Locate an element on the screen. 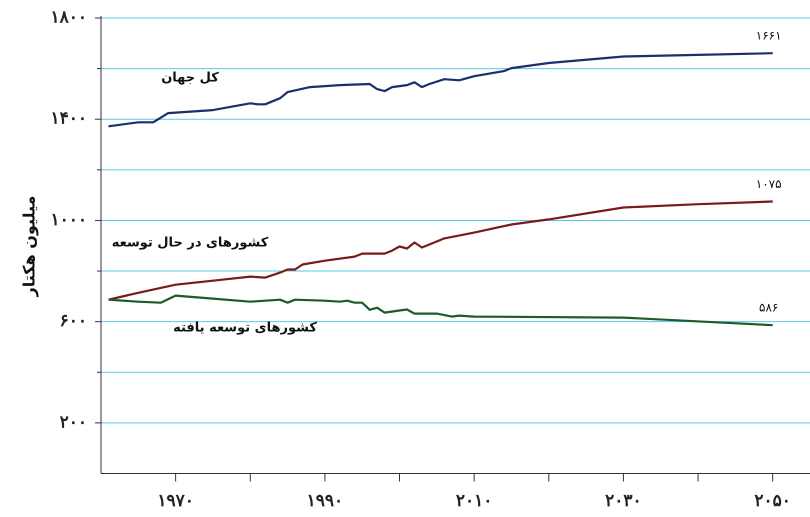  value-label: ۱۰۷۵ is located at coordinates (769, 184).